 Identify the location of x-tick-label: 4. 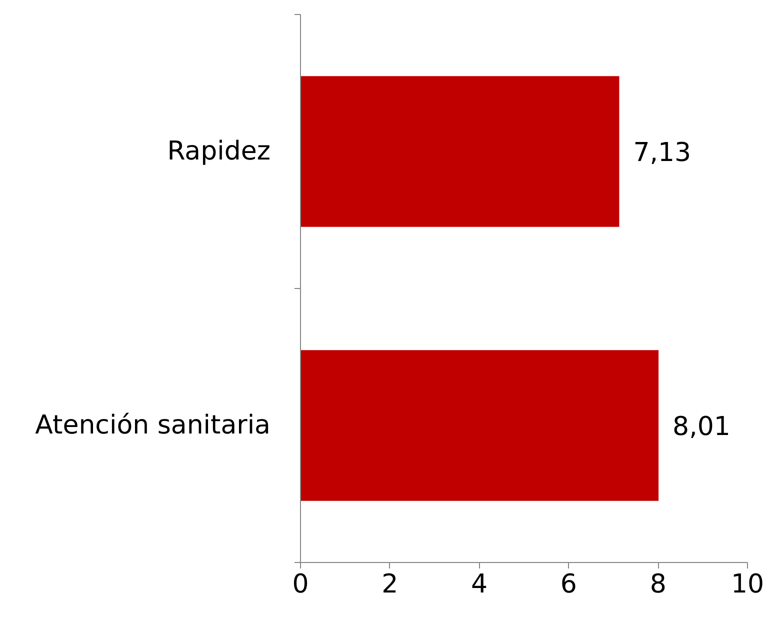
(479, 585).